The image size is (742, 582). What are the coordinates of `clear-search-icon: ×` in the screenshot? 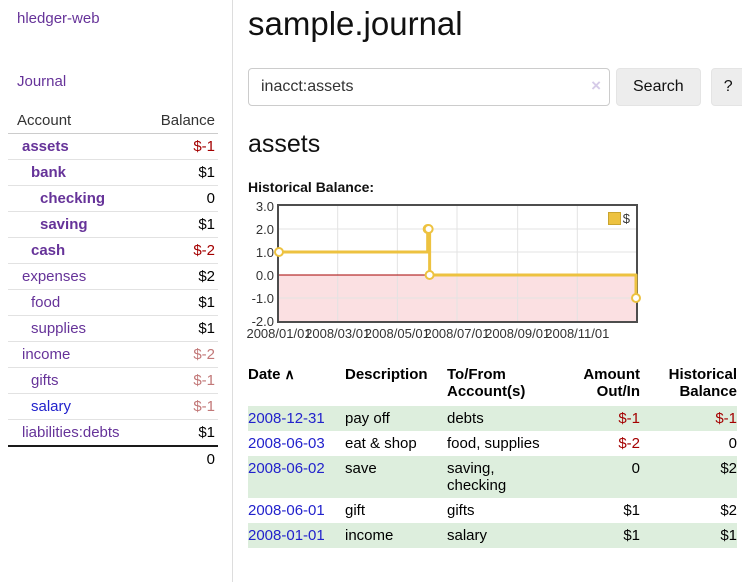 It's located at (596, 85).